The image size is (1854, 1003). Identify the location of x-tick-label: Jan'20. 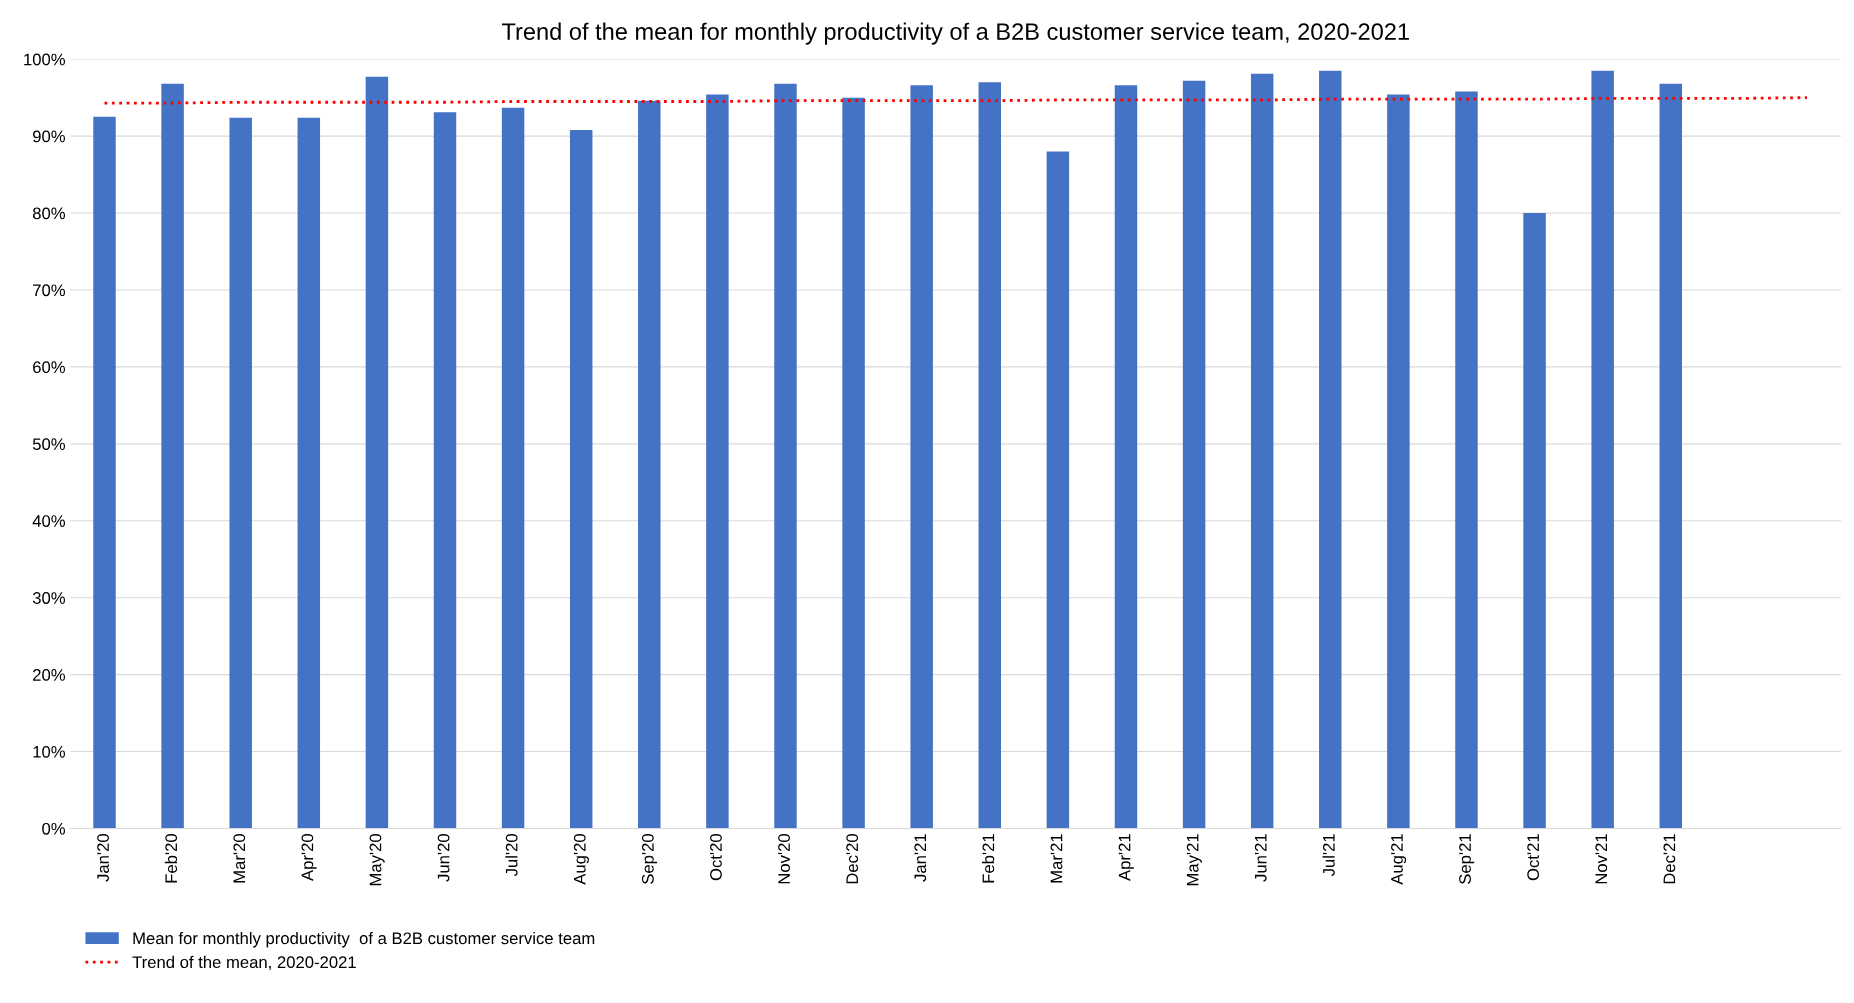
(103, 857).